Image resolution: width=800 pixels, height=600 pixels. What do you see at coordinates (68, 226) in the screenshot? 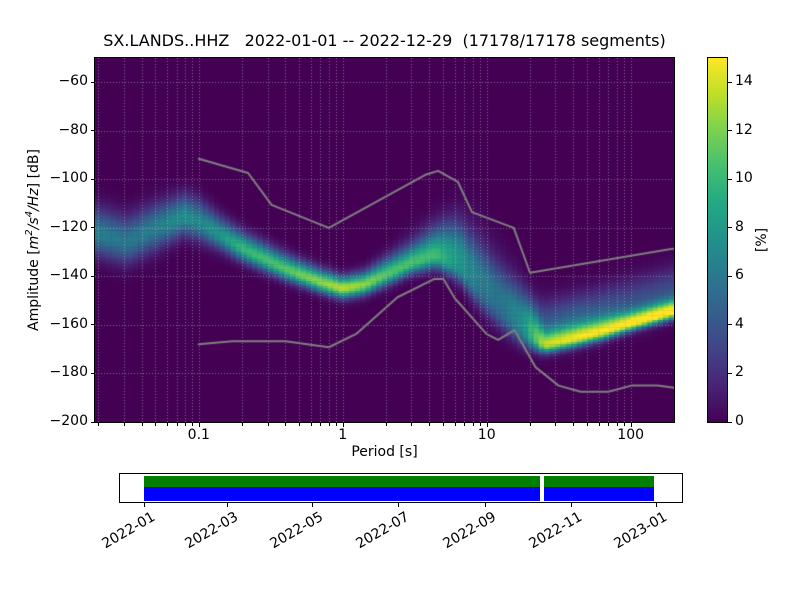
I see `y-tick-label: −120` at bounding box center [68, 226].